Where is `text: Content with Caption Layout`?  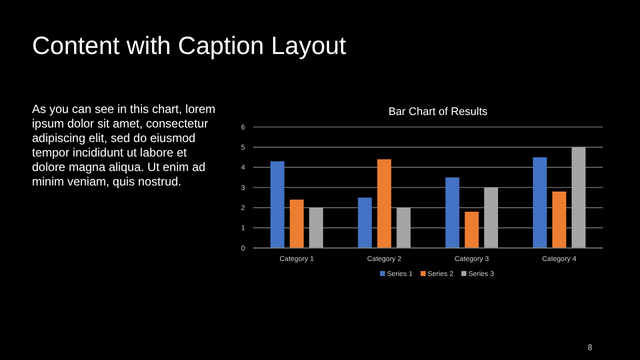
text: Content with Caption Layout is located at coordinates (189, 46).